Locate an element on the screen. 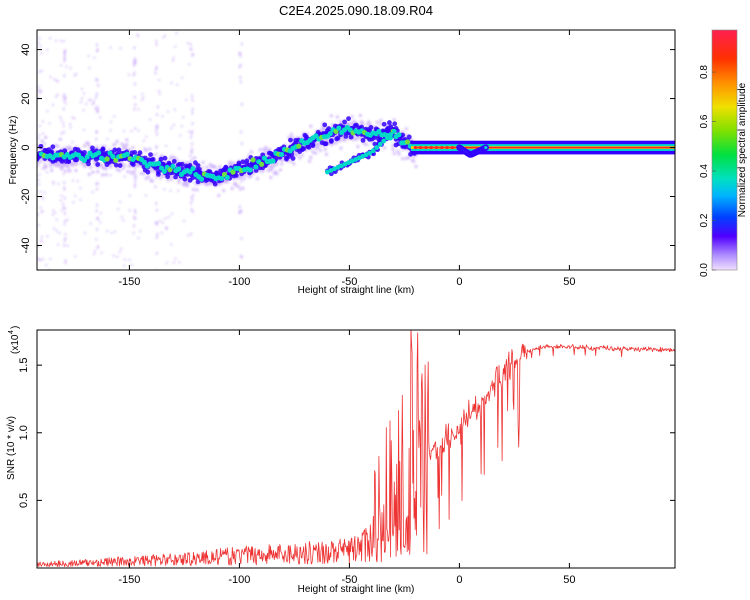  snr-x-tick-label: -150 is located at coordinates (129, 580).